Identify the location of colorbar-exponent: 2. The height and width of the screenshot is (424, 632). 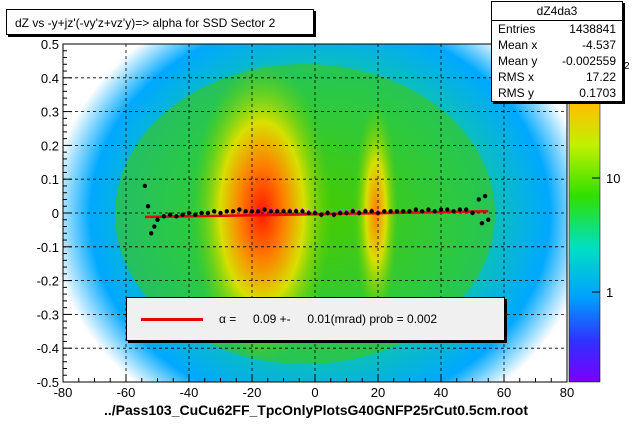
(627, 66).